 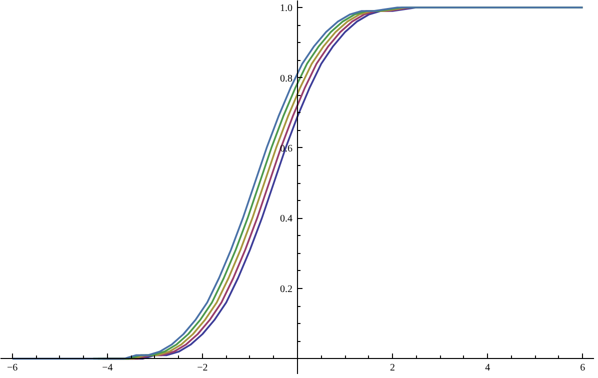 What do you see at coordinates (286, 78) in the screenshot?
I see `y-tick-label: 0.8` at bounding box center [286, 78].